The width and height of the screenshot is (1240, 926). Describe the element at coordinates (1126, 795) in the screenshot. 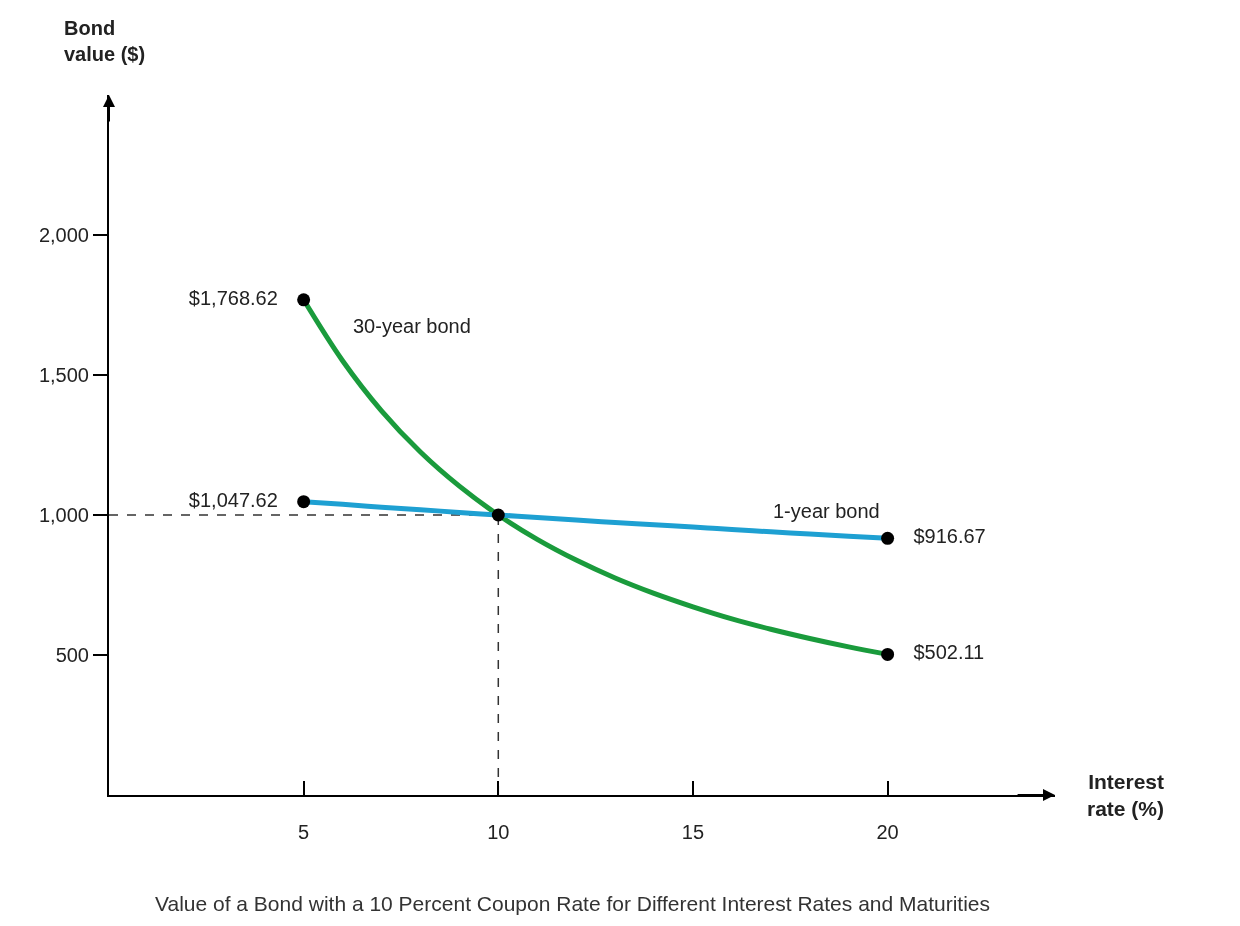

I see `x-axis-title: Interest rate (%)` at that location.